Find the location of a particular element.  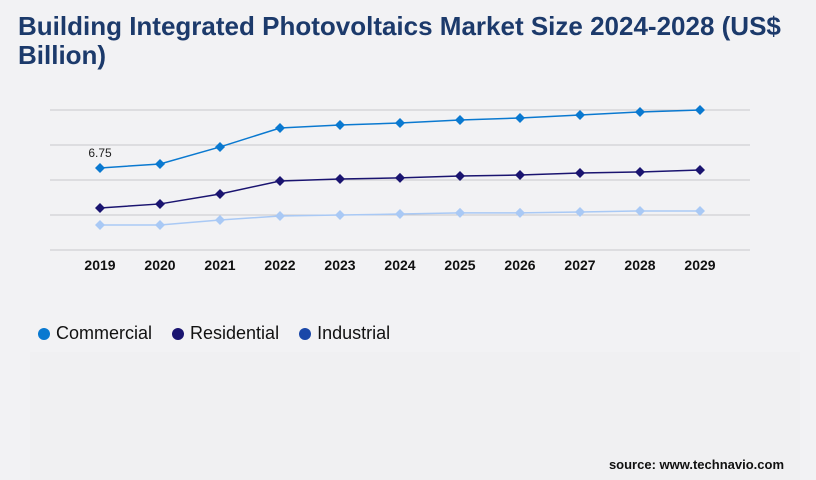

legend-label: Industrial is located at coordinates (354, 333).